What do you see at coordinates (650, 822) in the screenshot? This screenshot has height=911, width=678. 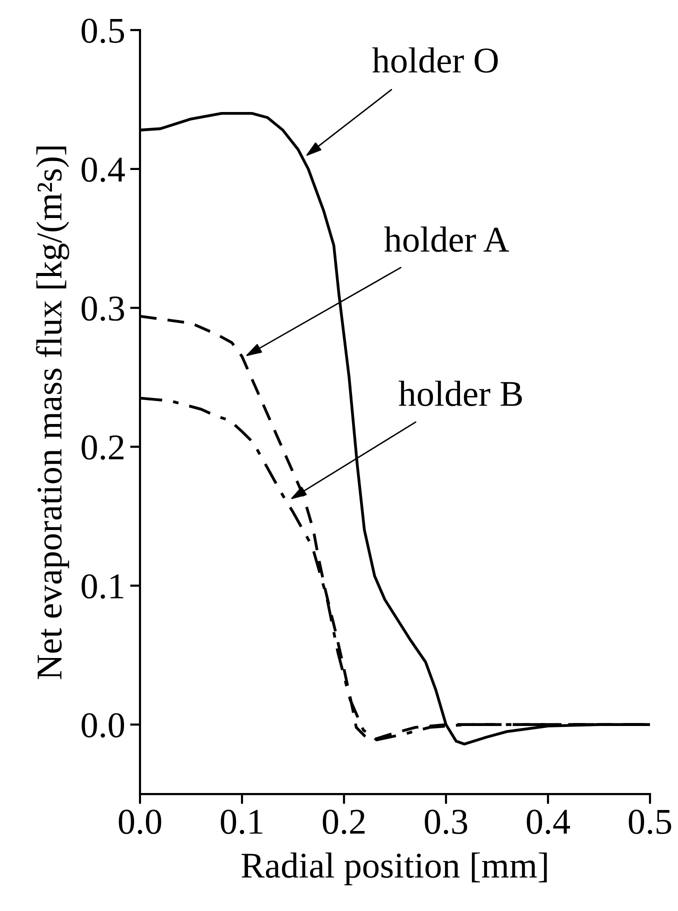 I see `x-tick-label: 0.5` at bounding box center [650, 822].